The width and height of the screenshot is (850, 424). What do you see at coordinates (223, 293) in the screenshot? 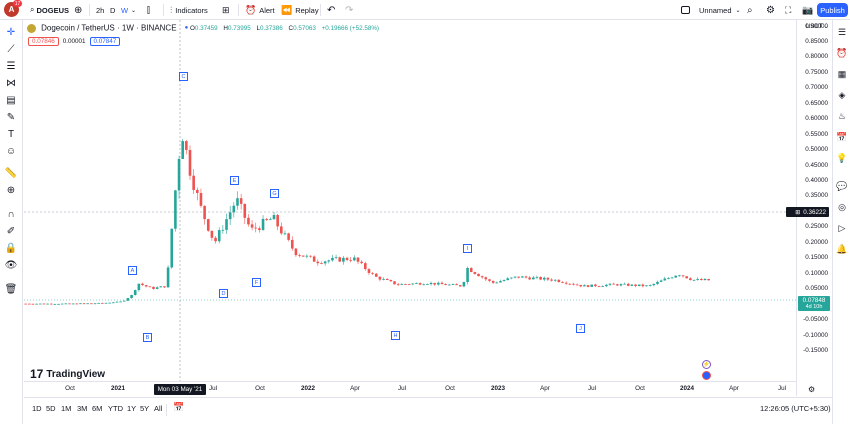
I see `chart-mark-d: D` at bounding box center [223, 293].